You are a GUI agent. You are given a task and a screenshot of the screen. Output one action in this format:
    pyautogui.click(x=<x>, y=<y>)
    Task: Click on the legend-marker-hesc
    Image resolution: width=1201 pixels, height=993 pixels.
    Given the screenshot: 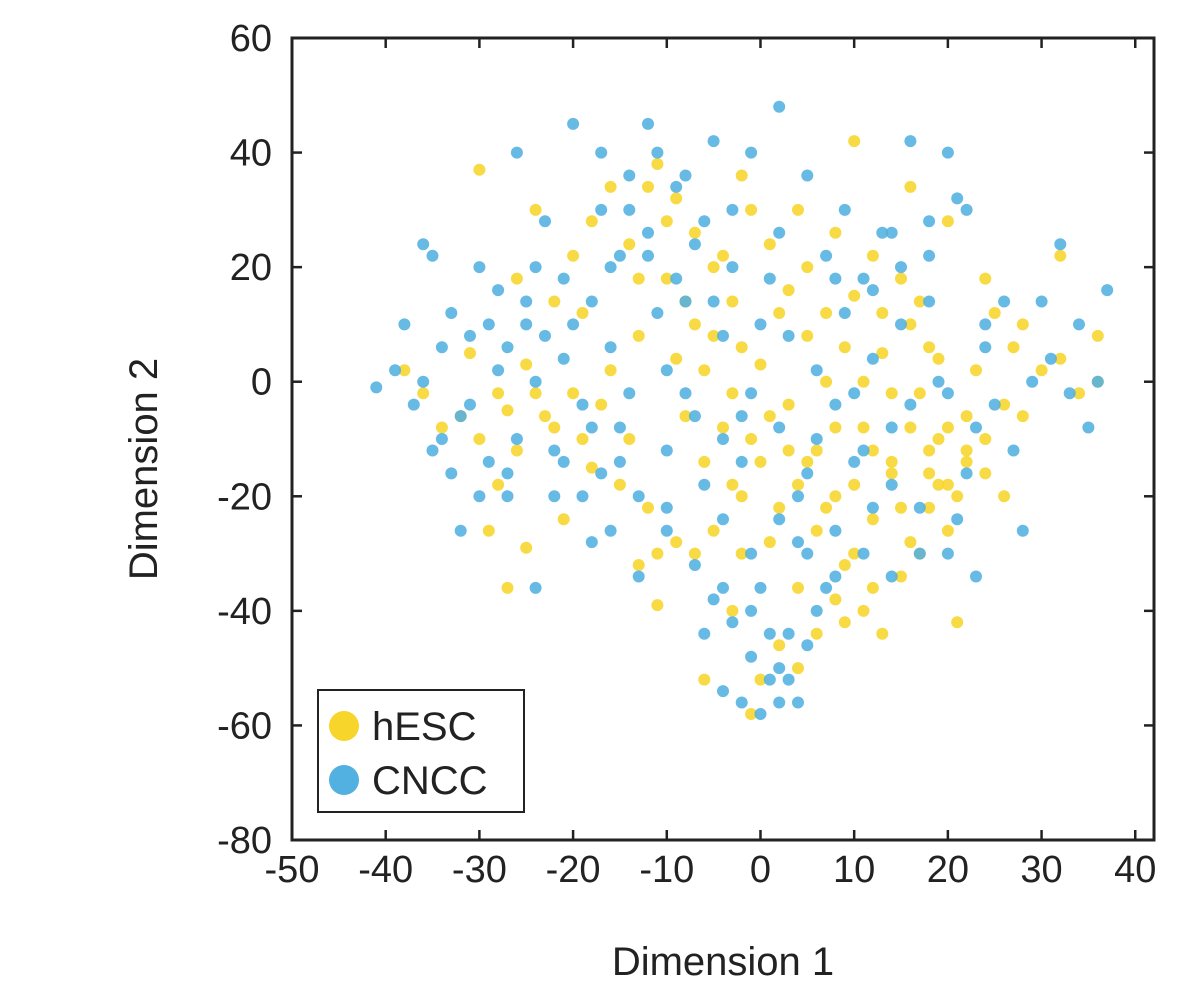 What is the action you would take?
    pyautogui.click(x=344, y=726)
    